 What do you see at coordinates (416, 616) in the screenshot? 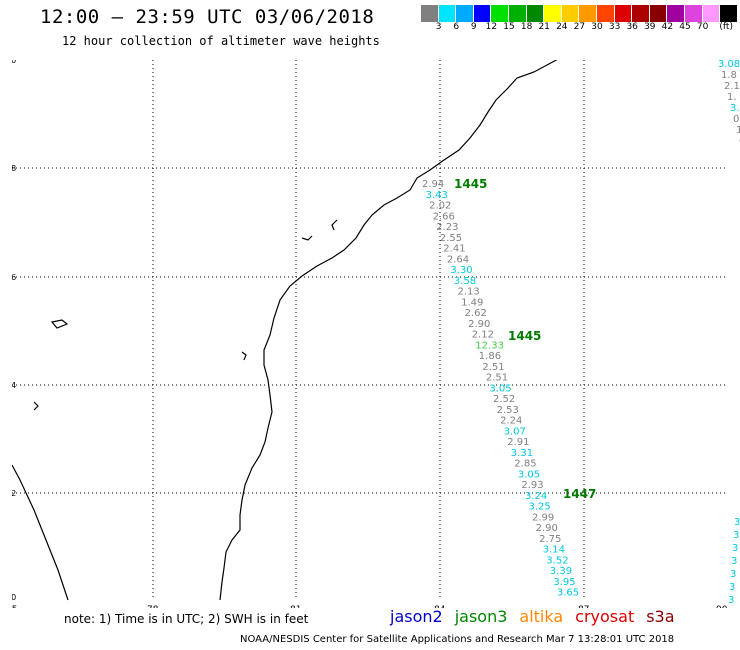
I see `legend-item: jason2` at bounding box center [416, 616].